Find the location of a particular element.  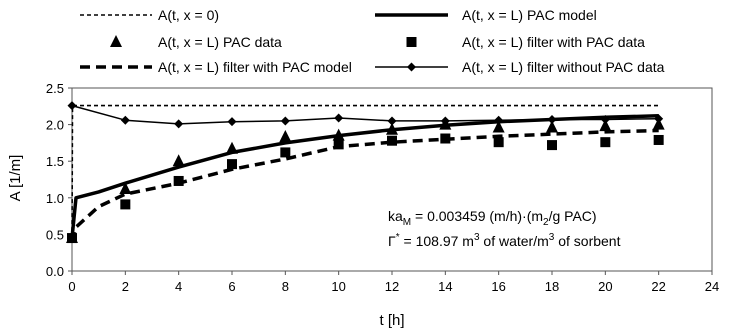

x-tick-label: 20 is located at coordinates (605, 286).